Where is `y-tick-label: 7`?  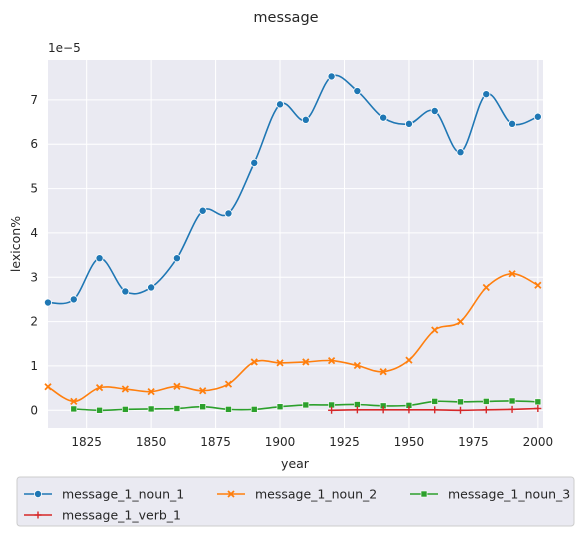
y-tick-label: 7 is located at coordinates (34, 100).